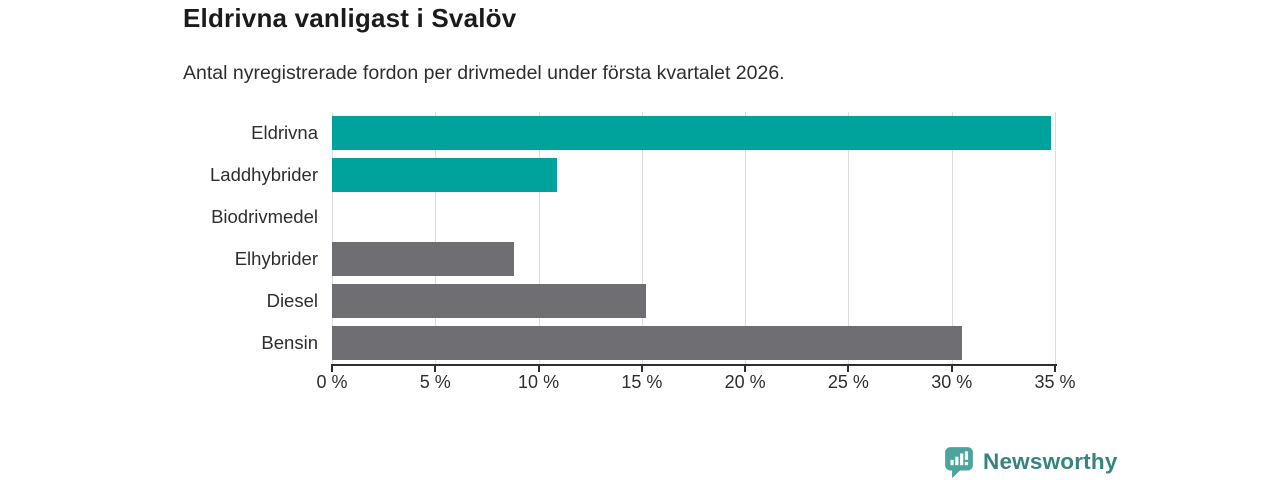 This screenshot has width=1280, height=480. I want to click on category-label: Biodrivmedel, so click(264, 216).